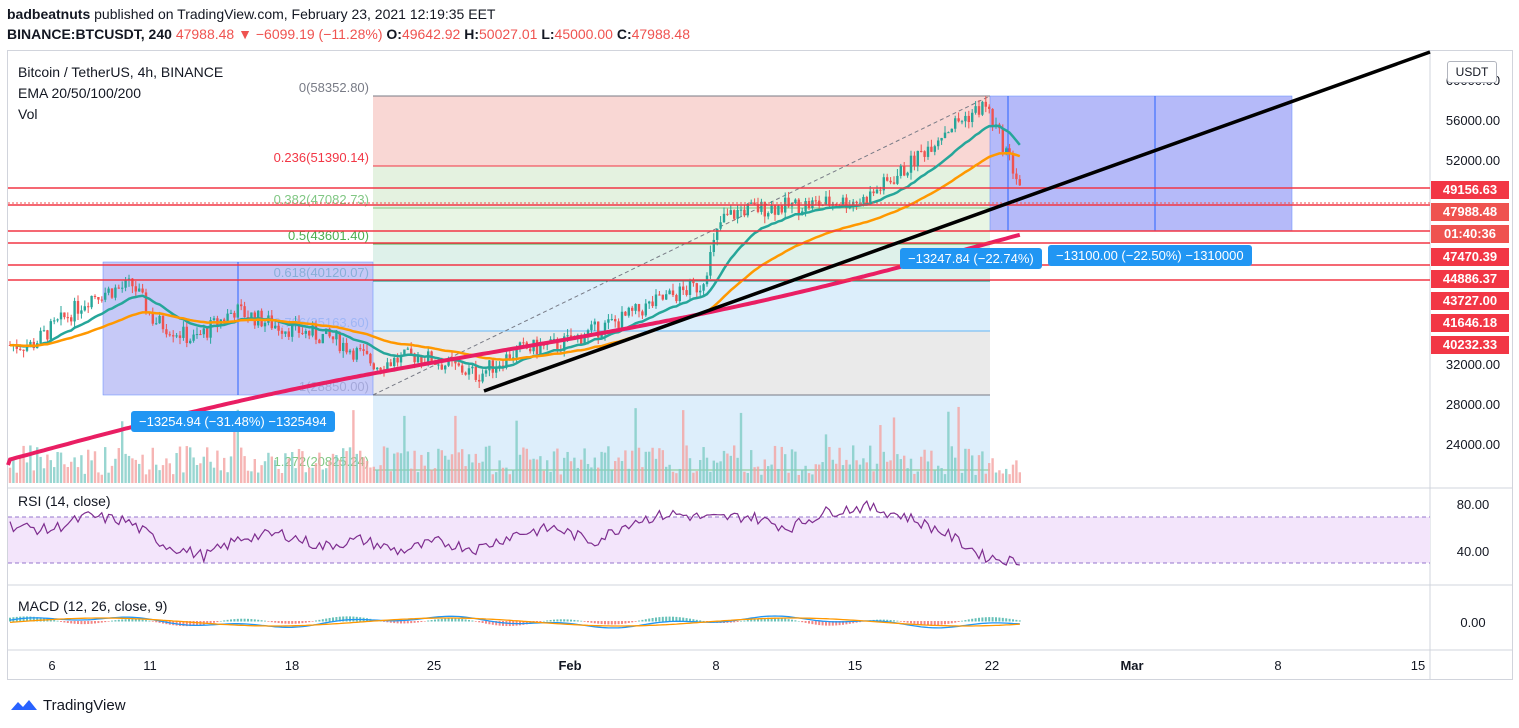 Image resolution: width=1519 pixels, height=728 pixels. I want to click on ema-legend: EMA 20/50/100/200, so click(79, 93).